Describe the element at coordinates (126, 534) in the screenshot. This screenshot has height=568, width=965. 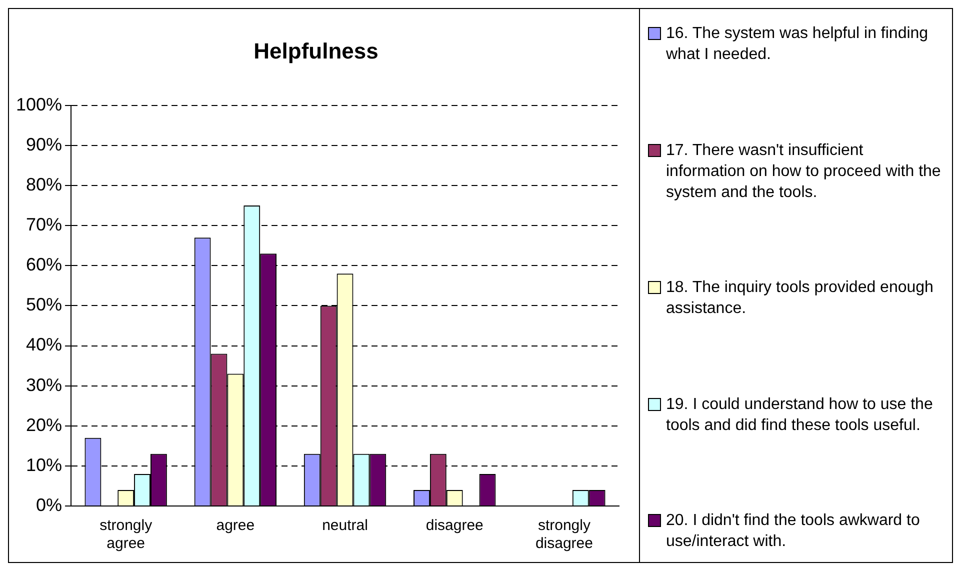
I see `x-tick-label: strongly agree` at that location.